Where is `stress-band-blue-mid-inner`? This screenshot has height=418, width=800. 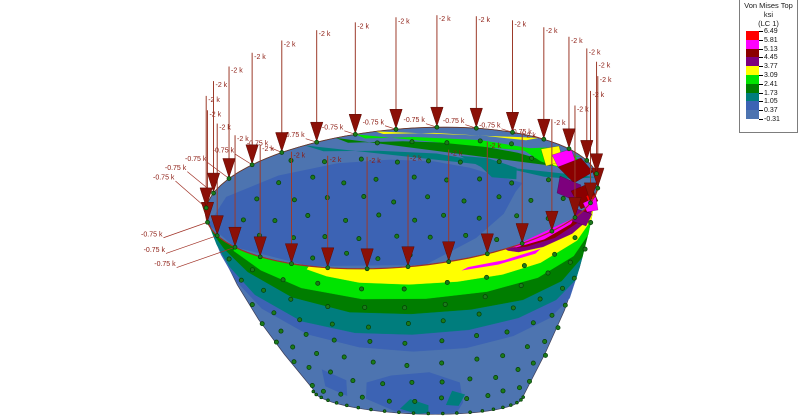
stress-band-blue-mid-inner is located at coordinates (365, 213).